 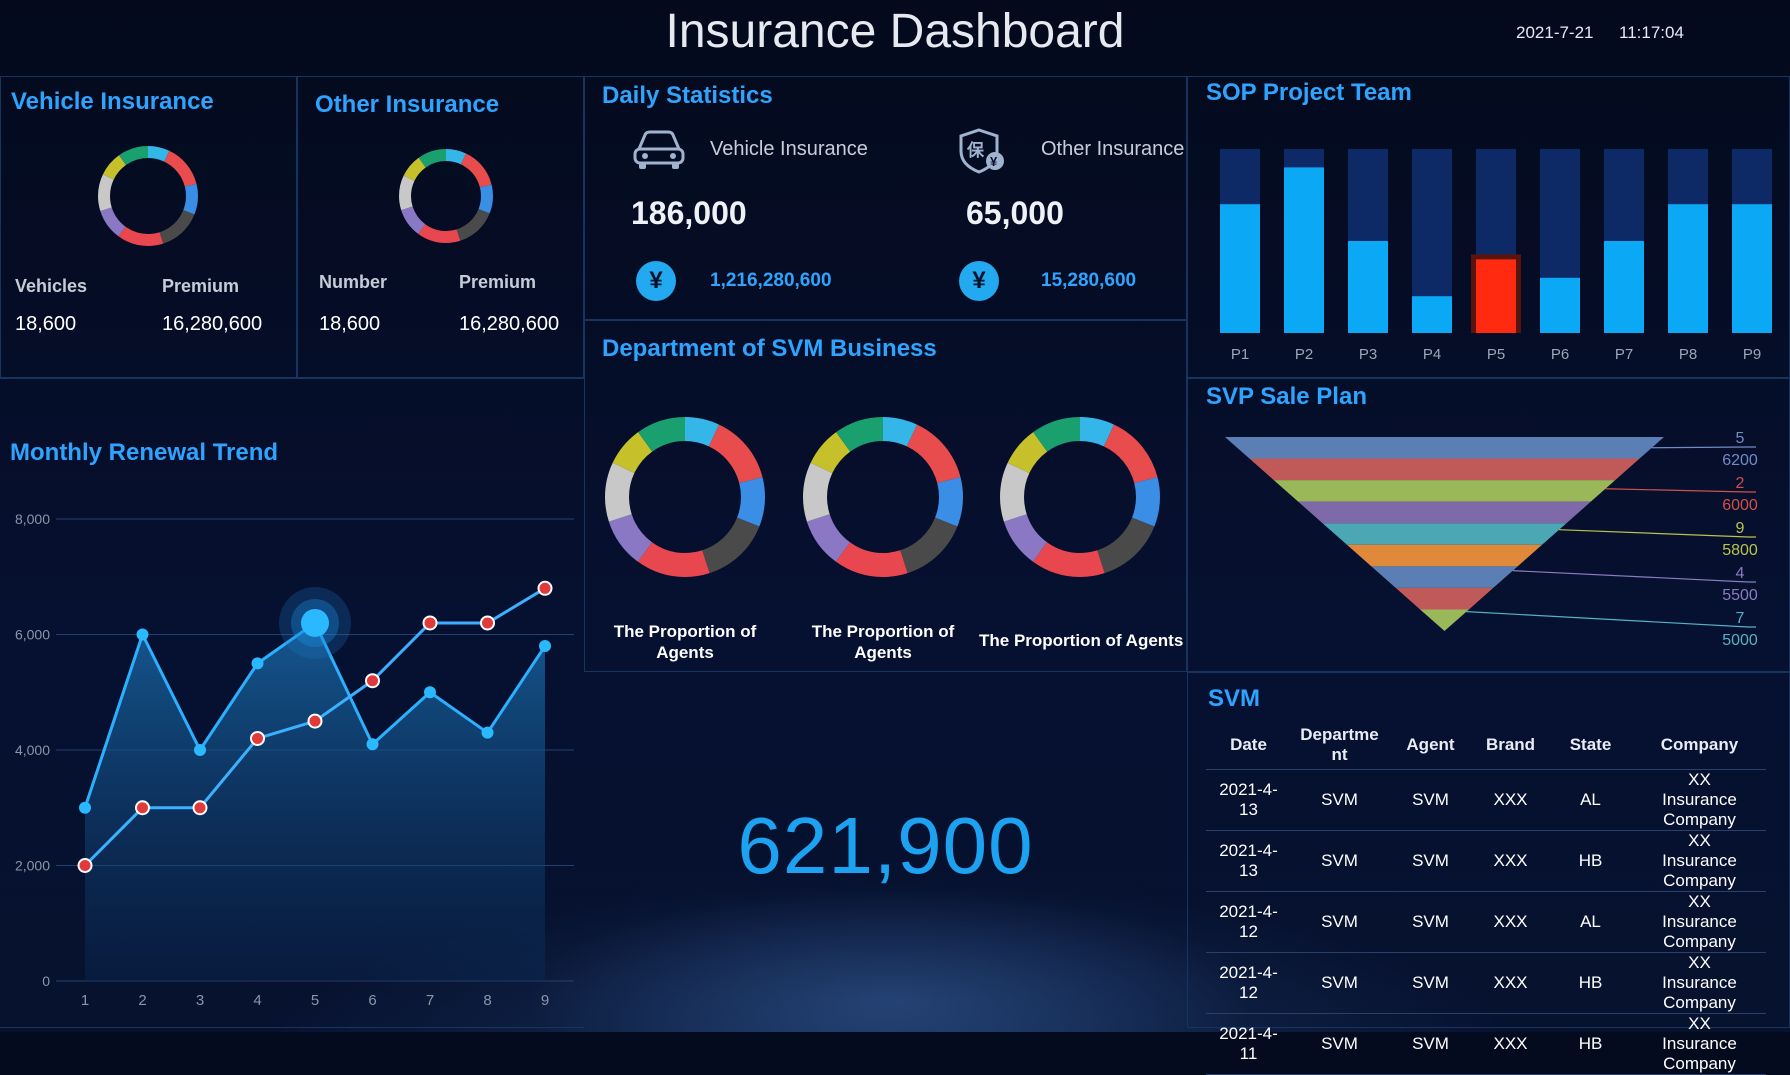 What do you see at coordinates (1560, 354) in the screenshot?
I see `x-tick-label: P6` at bounding box center [1560, 354].